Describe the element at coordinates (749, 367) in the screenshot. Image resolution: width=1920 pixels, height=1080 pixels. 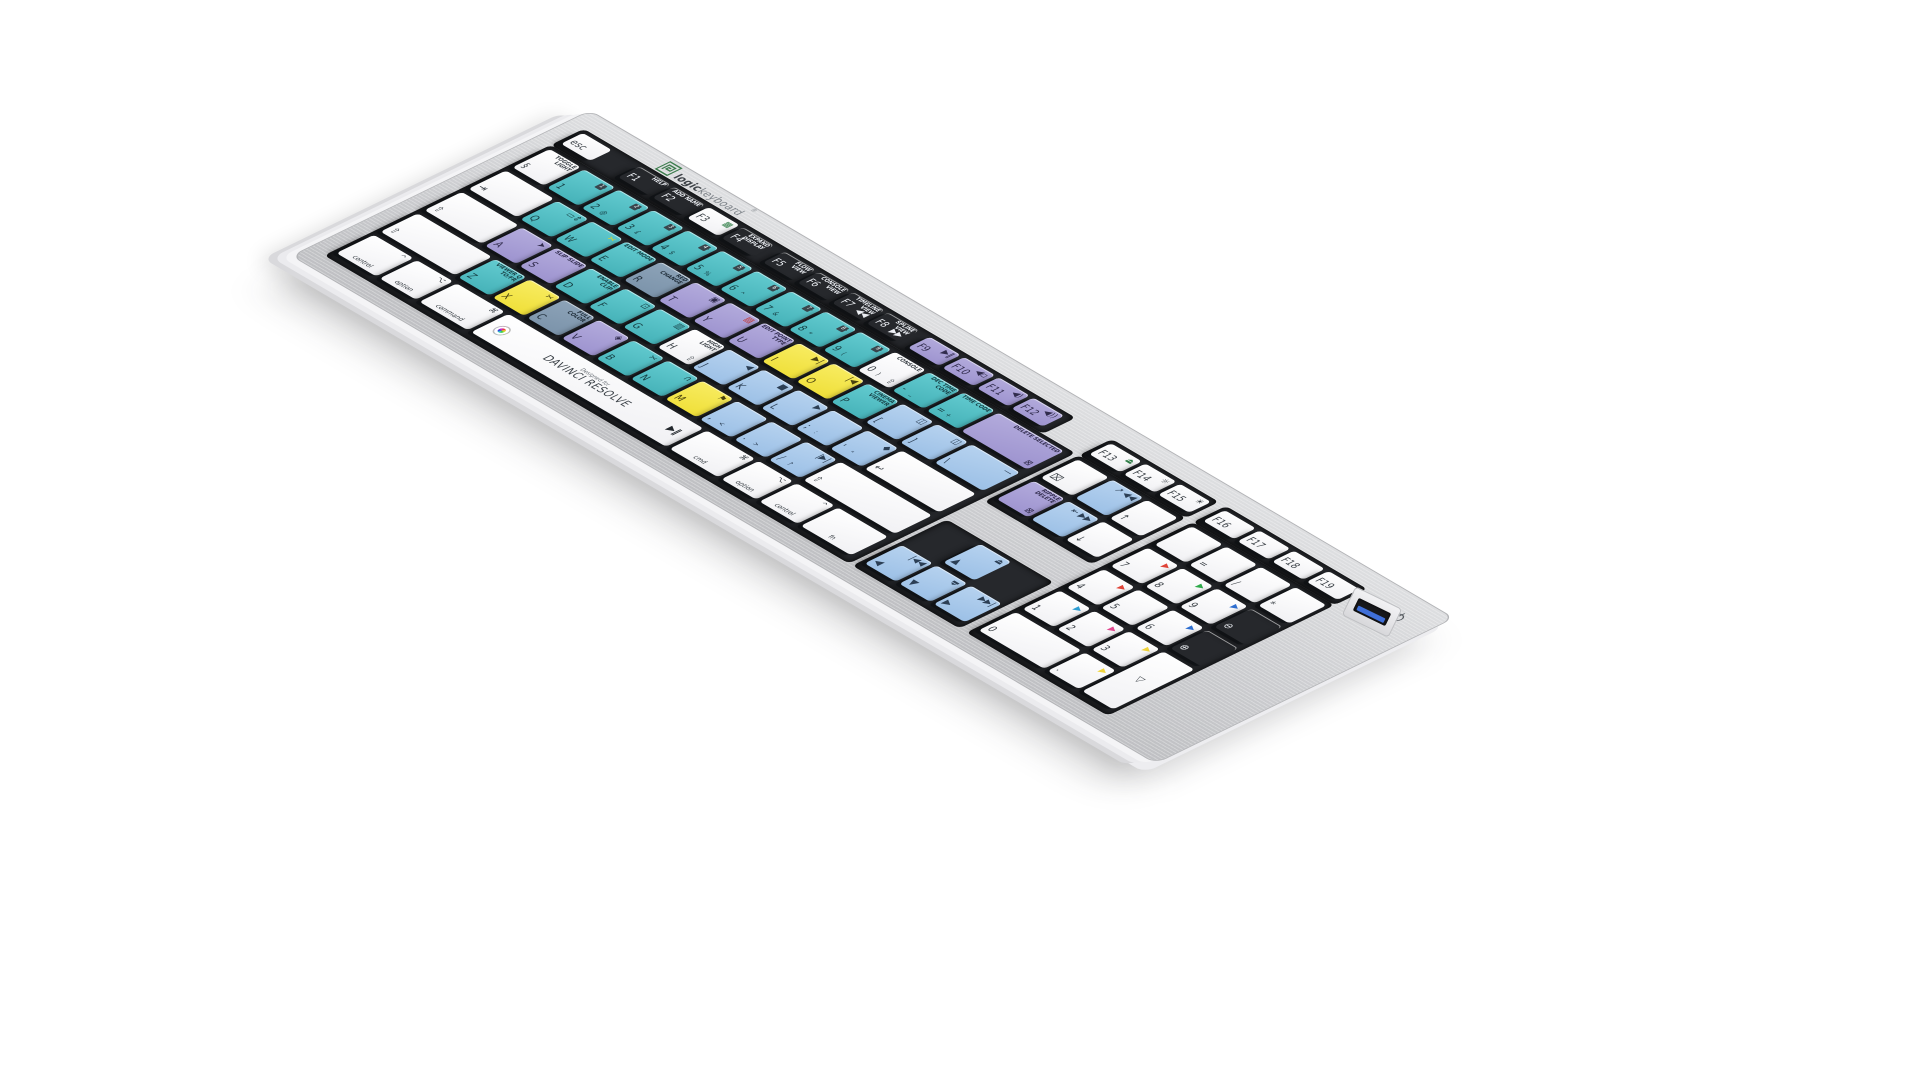
I see `key-j-icon: ◀` at that location.